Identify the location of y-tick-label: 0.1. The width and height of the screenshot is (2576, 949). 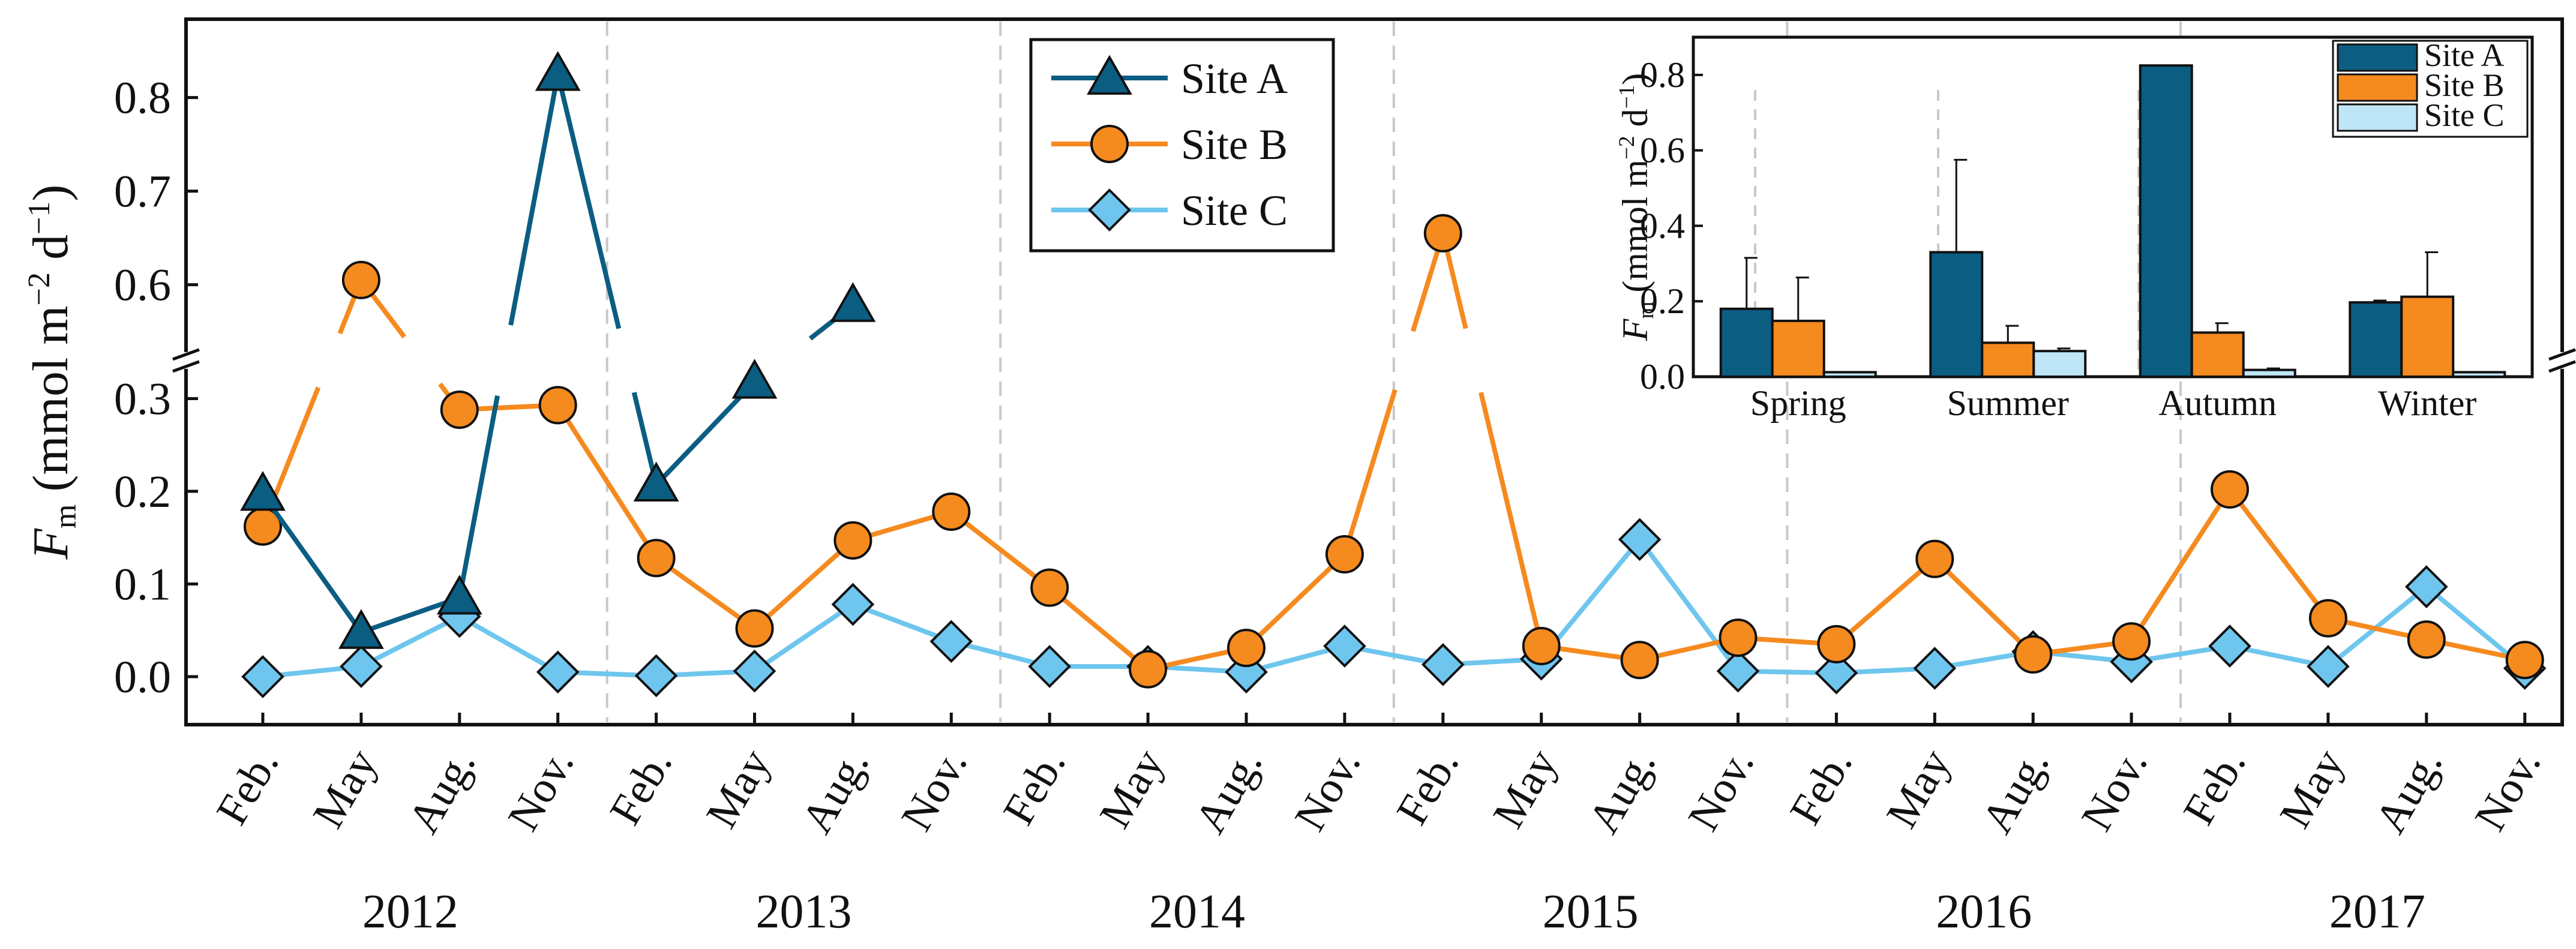
(142, 585).